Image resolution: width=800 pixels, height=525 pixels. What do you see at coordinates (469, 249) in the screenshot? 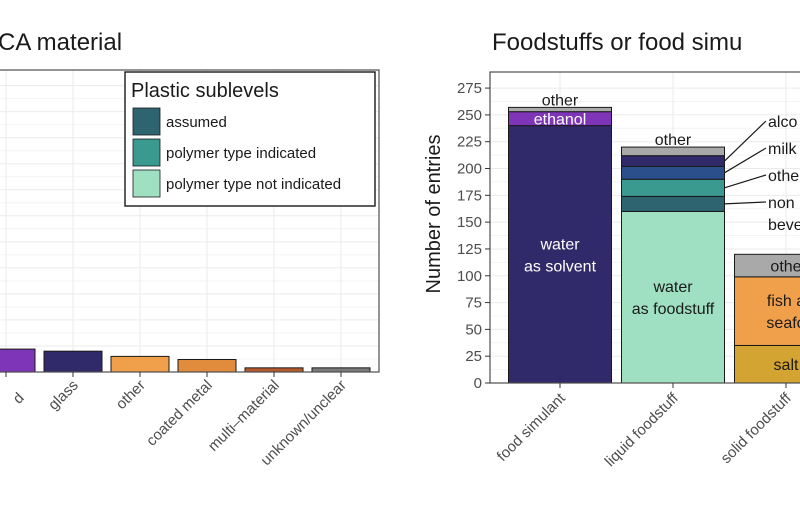
I see `right-y-tick-label: 125` at bounding box center [469, 249].